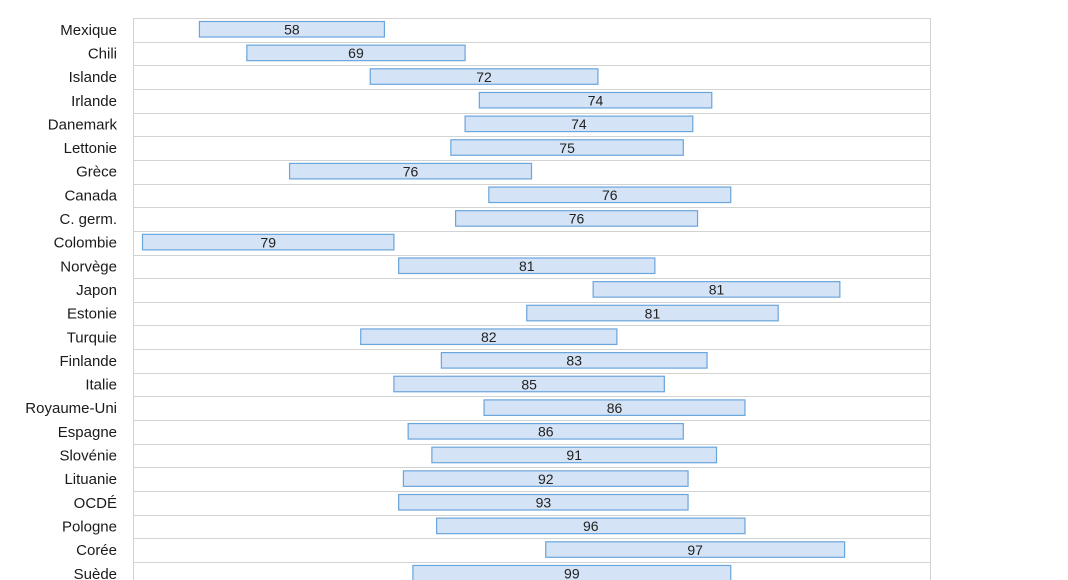 Image resolution: width=1068 pixels, height=580 pixels. I want to click on category-label: Mexique, so click(88, 30).